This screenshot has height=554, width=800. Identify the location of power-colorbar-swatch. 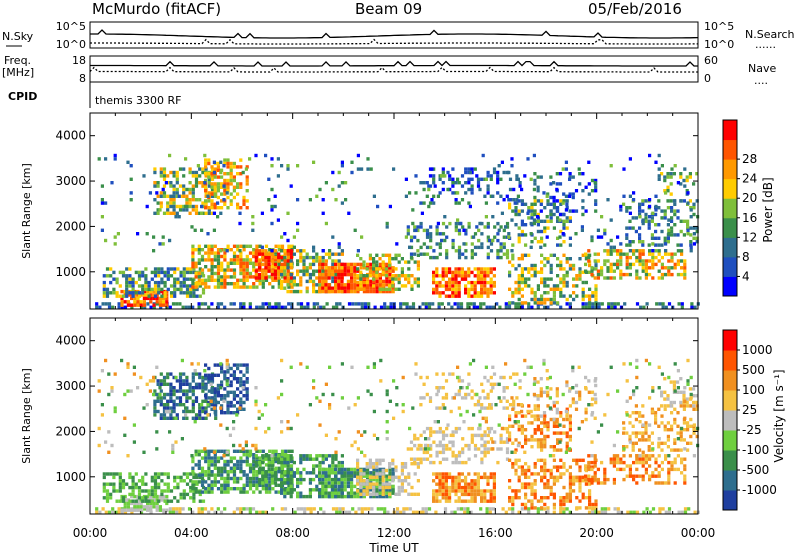
(730, 188).